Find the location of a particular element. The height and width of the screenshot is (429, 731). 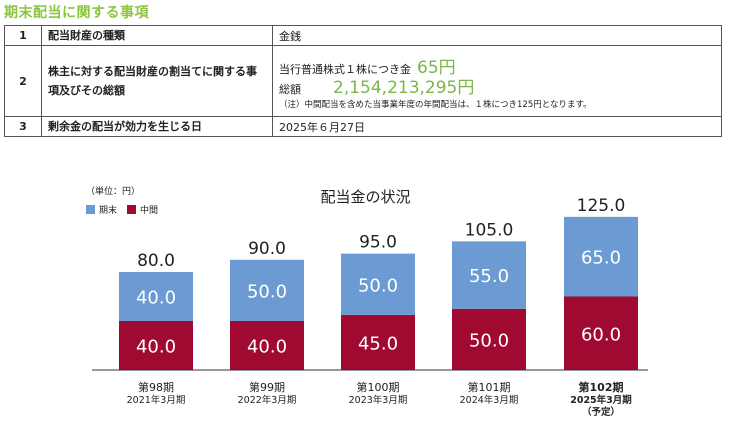

table-row: 1 配当財産の種類 金銭 is located at coordinates (363, 35).